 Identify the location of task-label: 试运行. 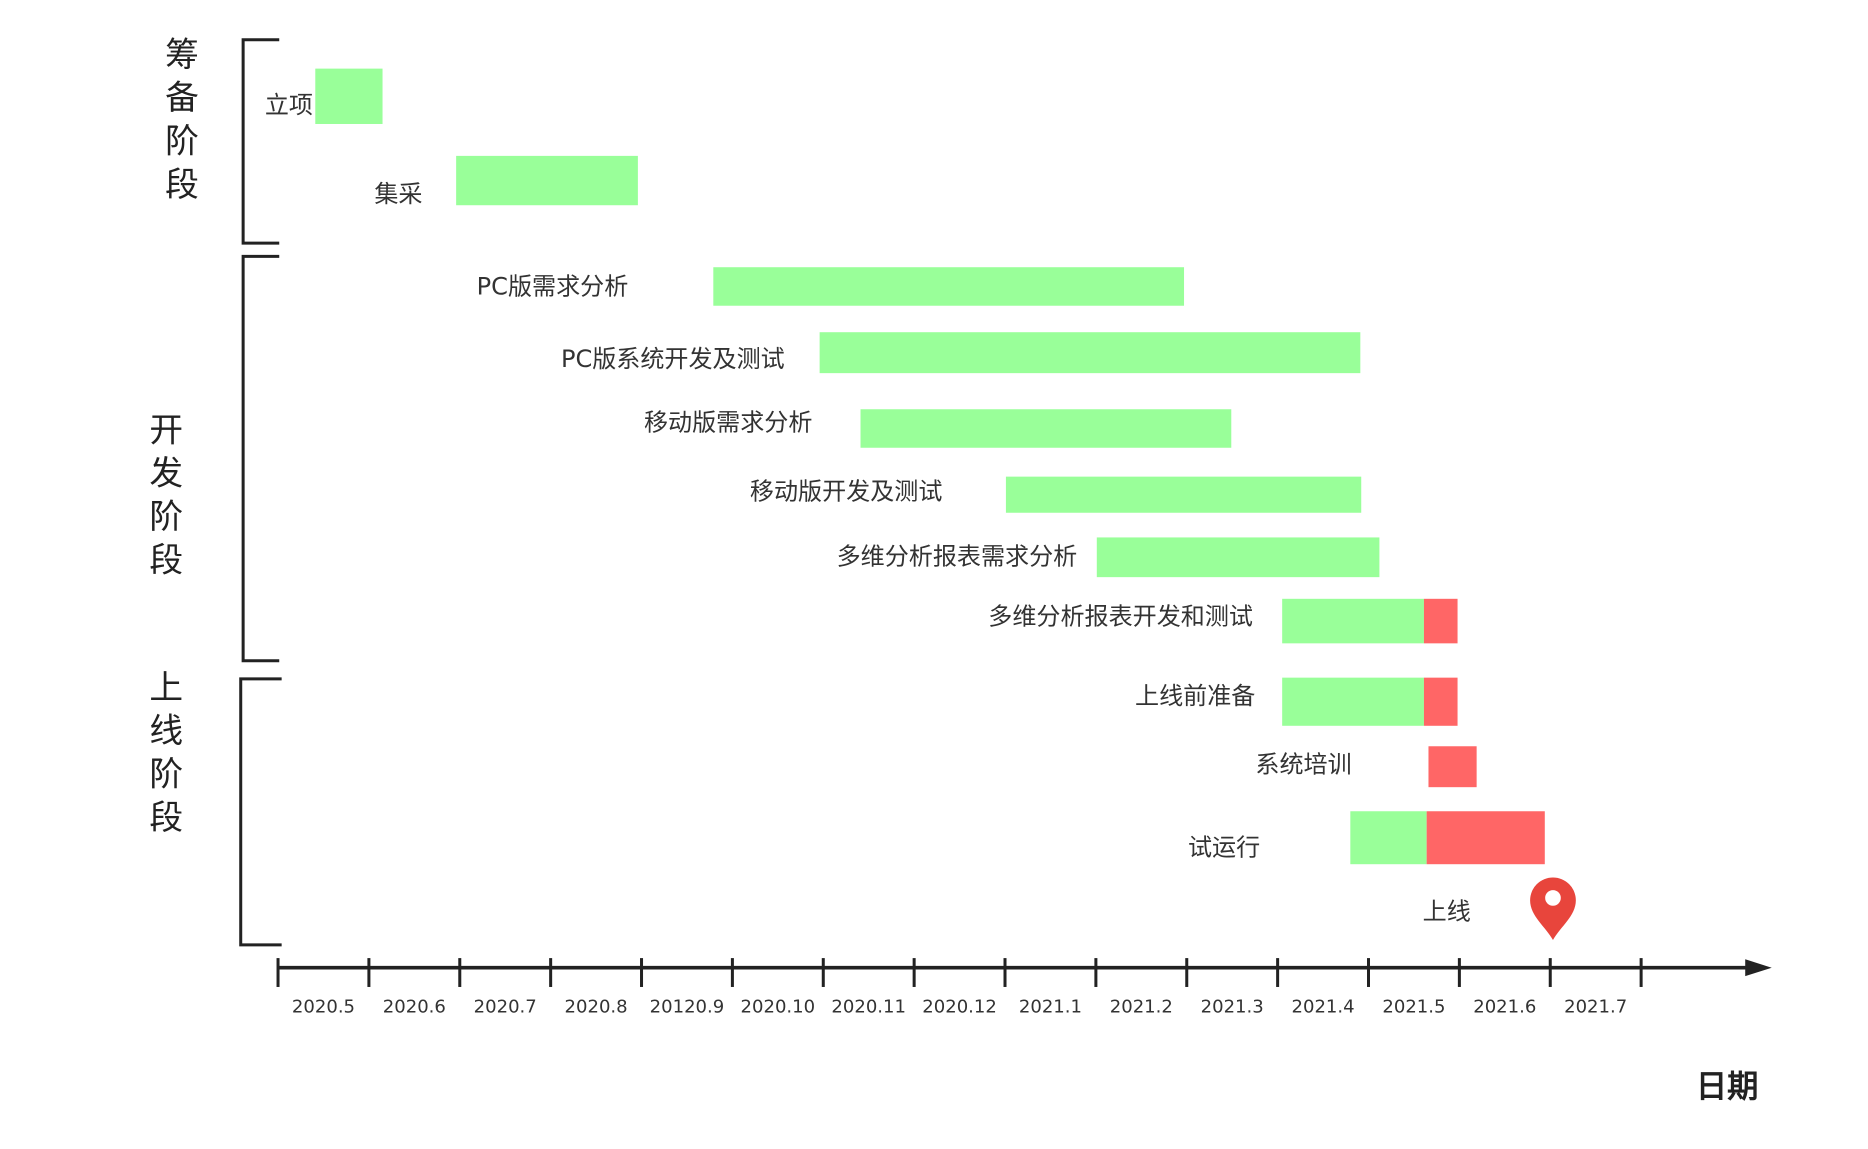
(1224, 848).